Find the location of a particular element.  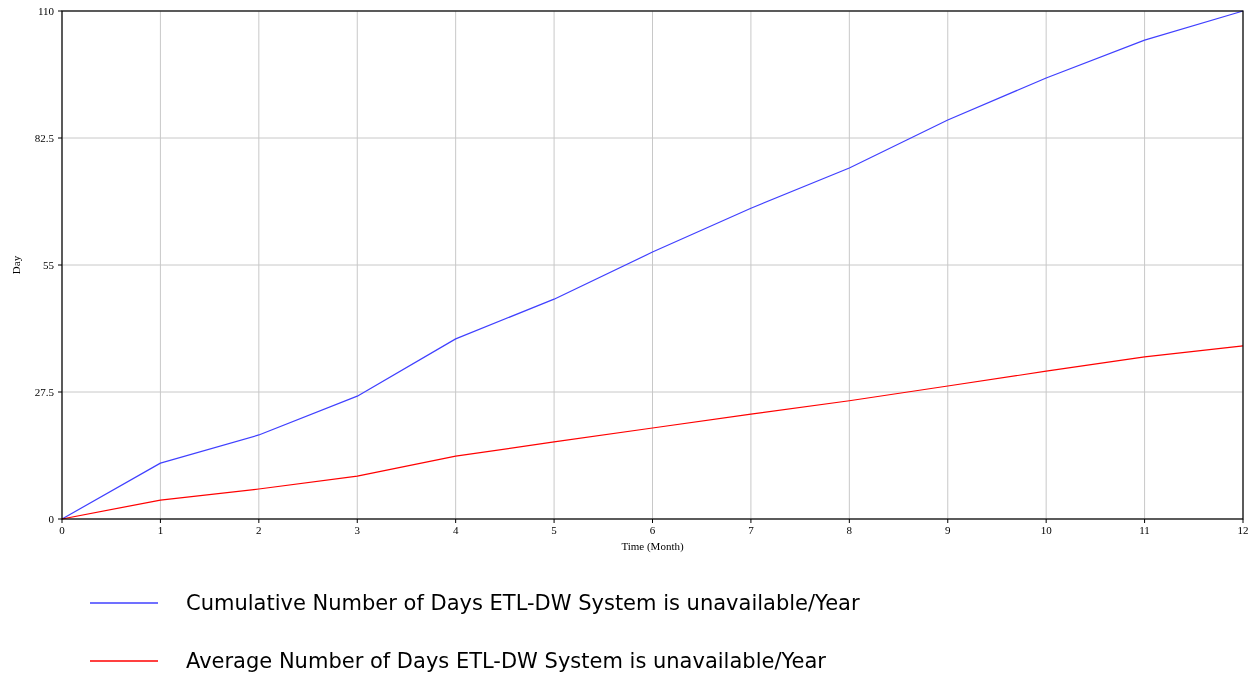

x-tick-label: 3 is located at coordinates (357, 530).